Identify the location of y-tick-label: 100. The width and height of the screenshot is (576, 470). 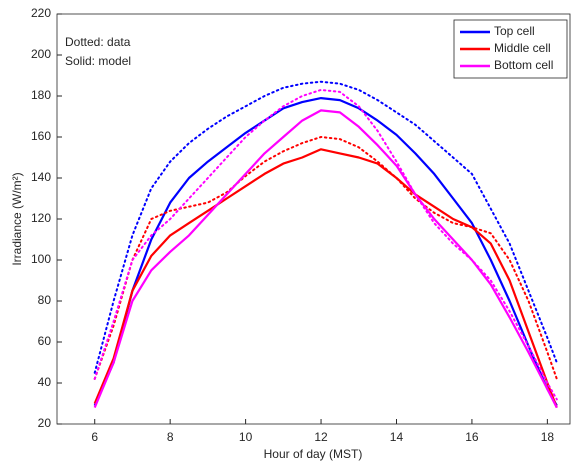
(41, 259).